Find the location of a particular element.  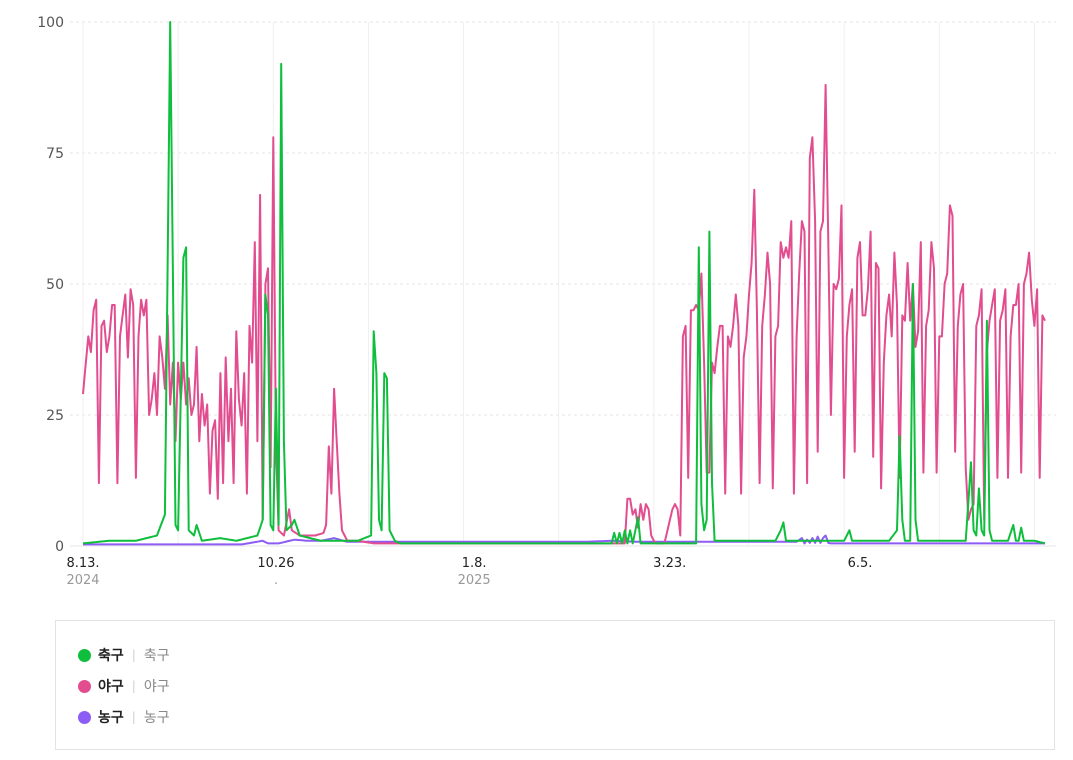

legend-series-name: 농구 is located at coordinates (111, 718).